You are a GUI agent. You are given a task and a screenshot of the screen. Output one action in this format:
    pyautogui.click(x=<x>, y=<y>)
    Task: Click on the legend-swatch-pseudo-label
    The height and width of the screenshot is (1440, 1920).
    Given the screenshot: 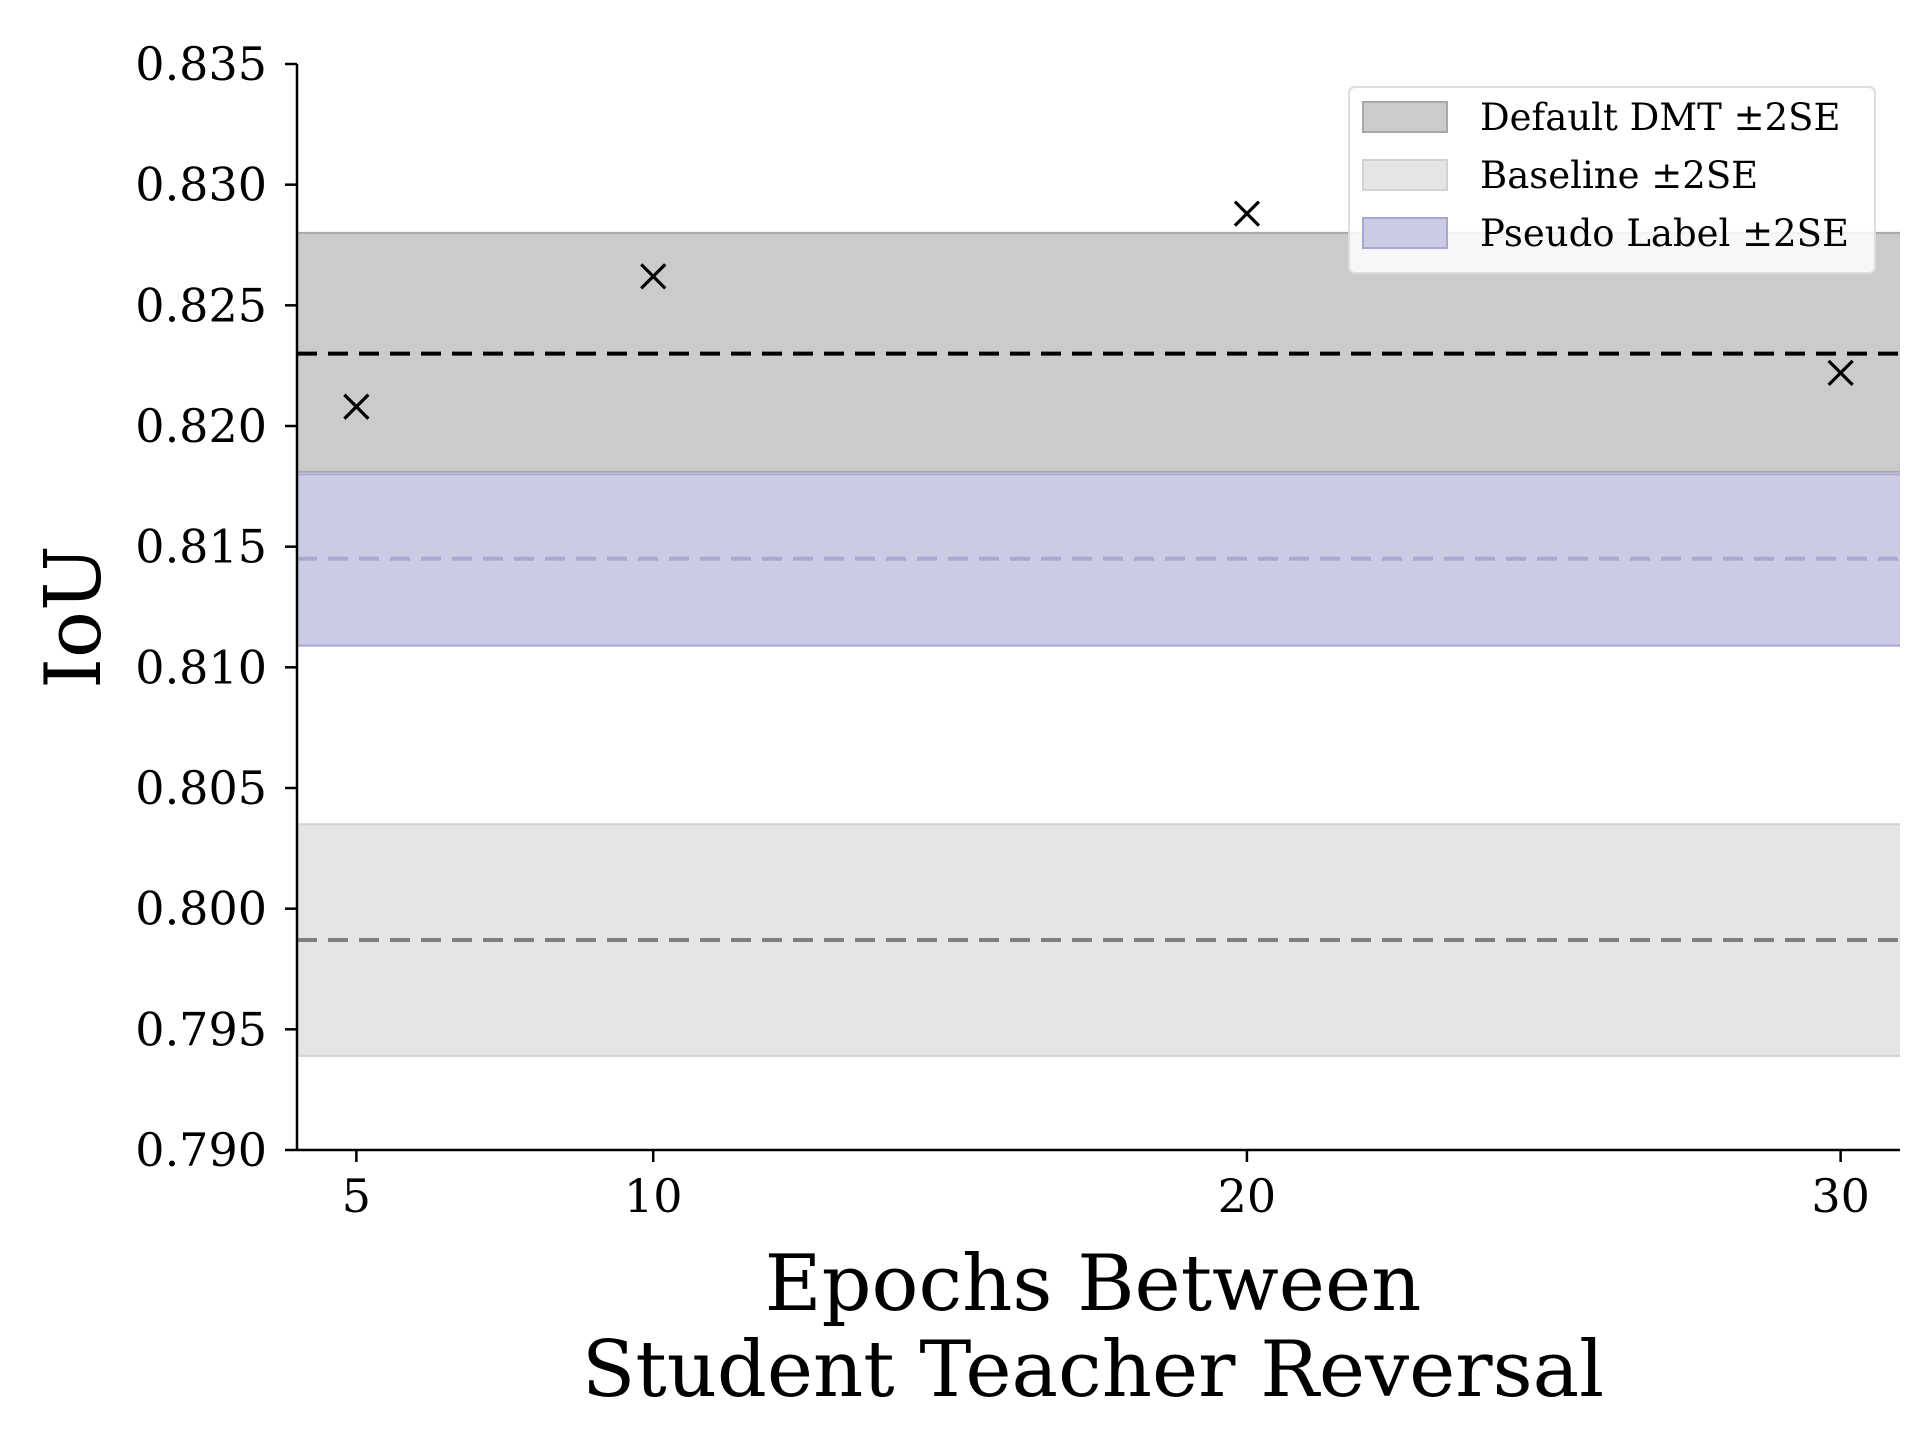 What is the action you would take?
    pyautogui.click(x=1405, y=233)
    